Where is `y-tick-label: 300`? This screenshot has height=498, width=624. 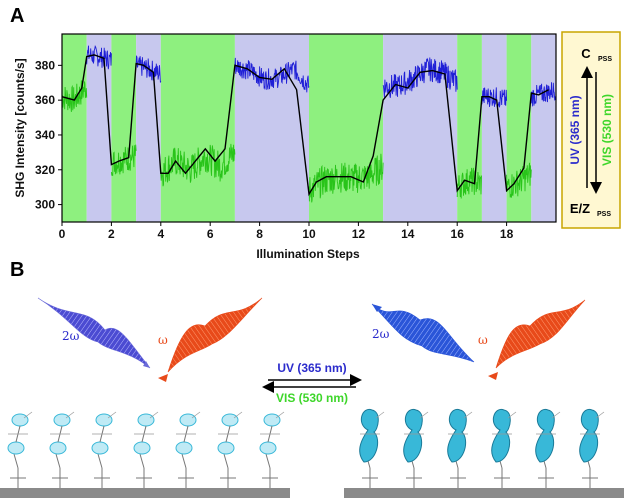 y-tick-label: 300 is located at coordinates (45, 205).